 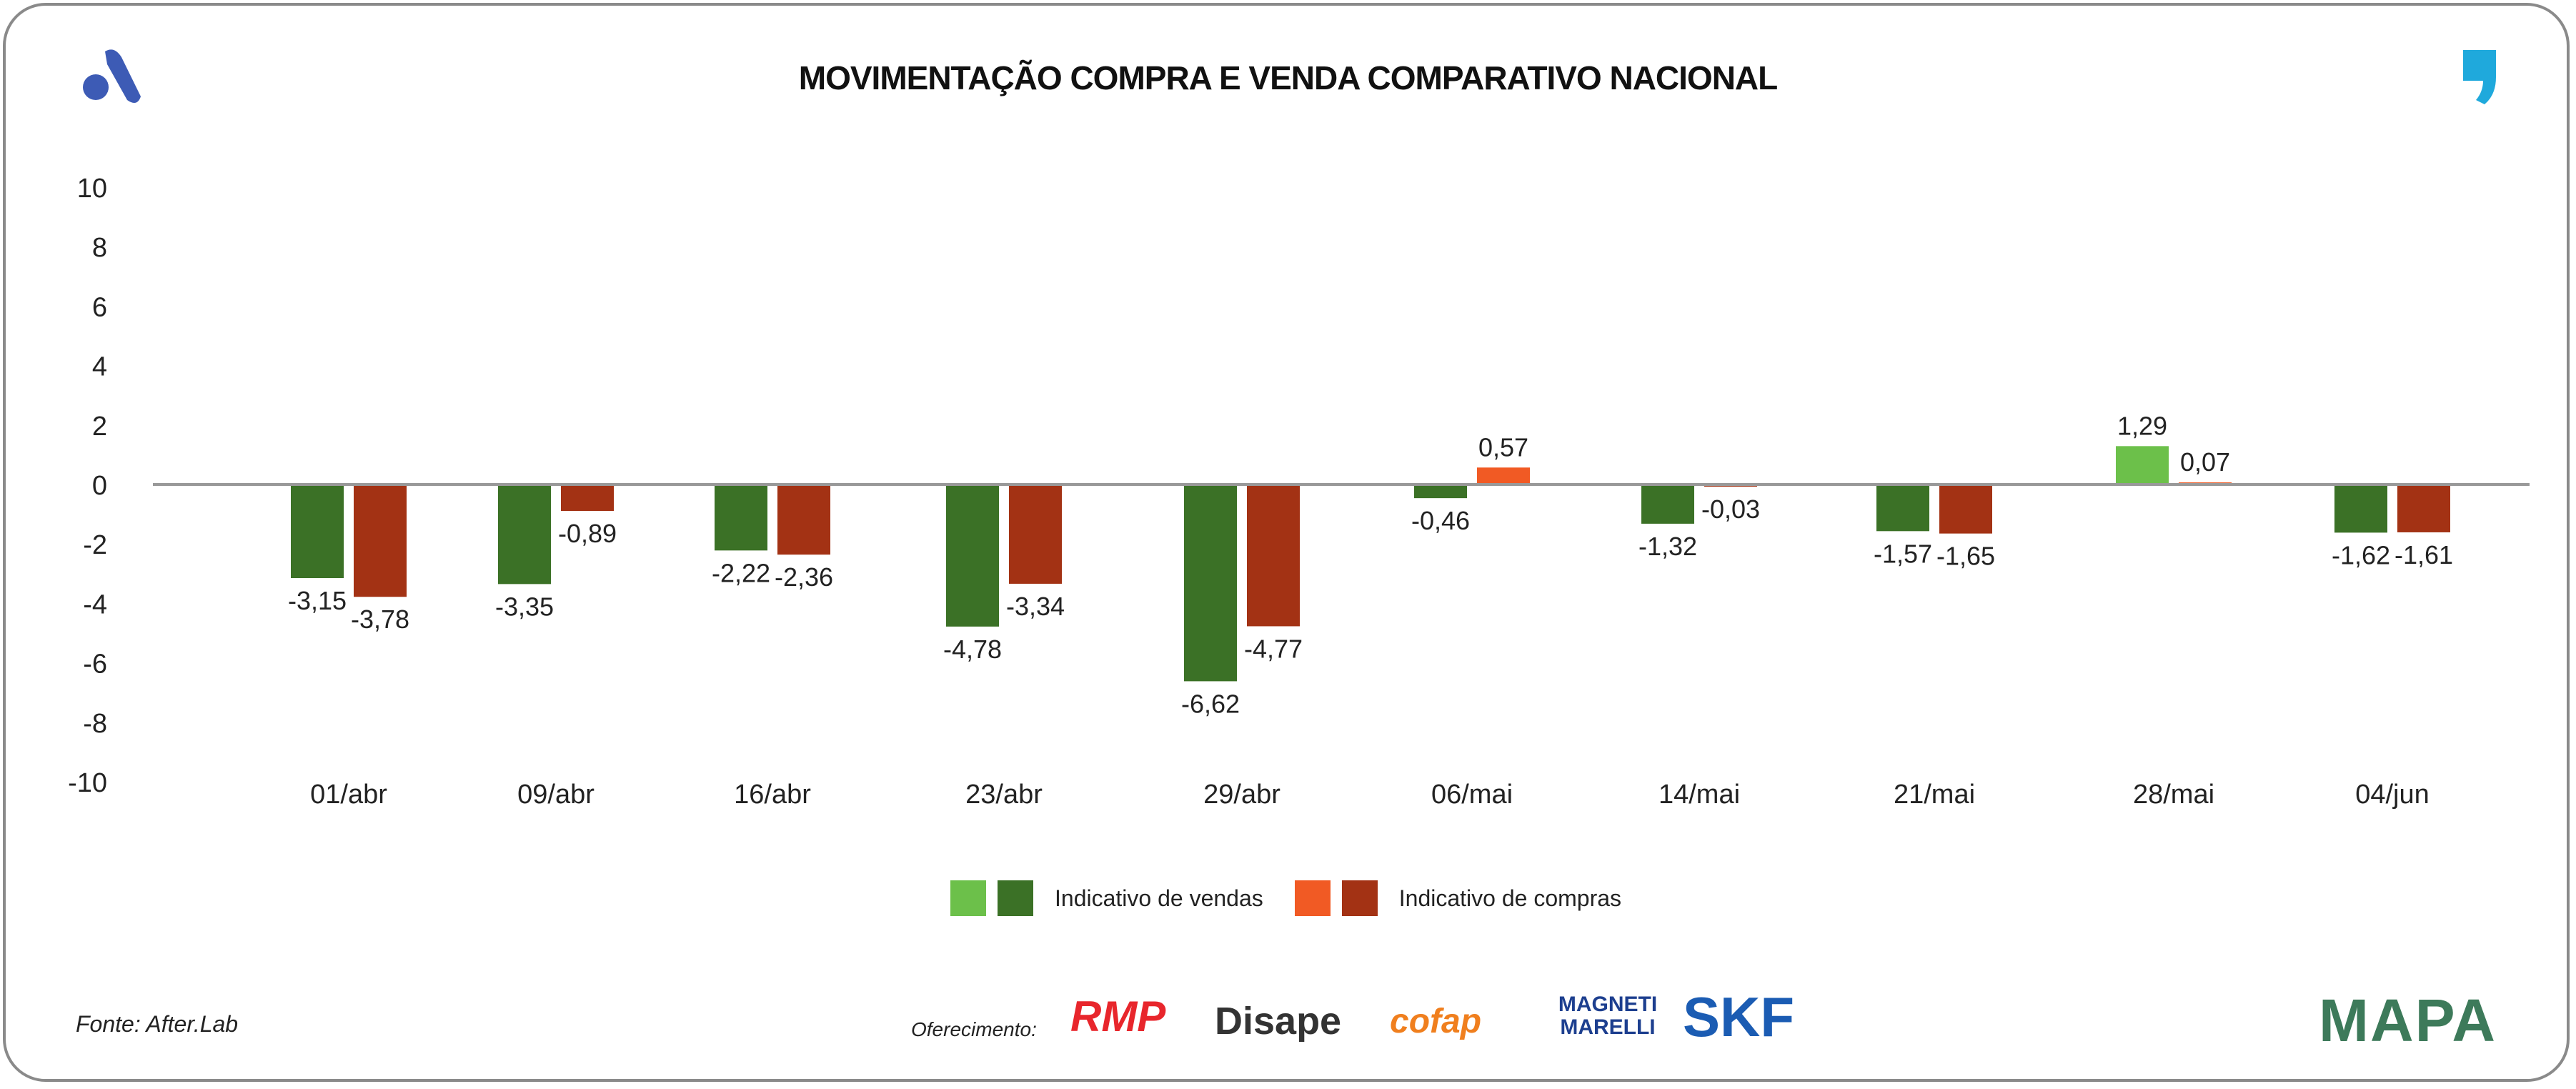 What do you see at coordinates (556, 795) in the screenshot?
I see `x-tick-label: 09/abr` at bounding box center [556, 795].